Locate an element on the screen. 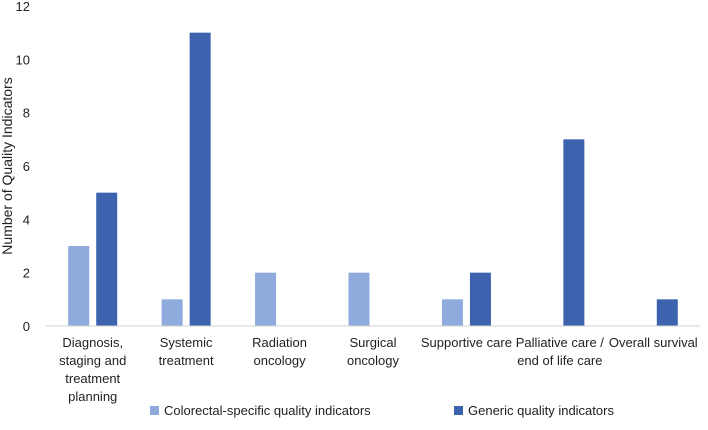 The width and height of the screenshot is (708, 430). legend-label-generic: Generic quality indicators is located at coordinates (541, 410).